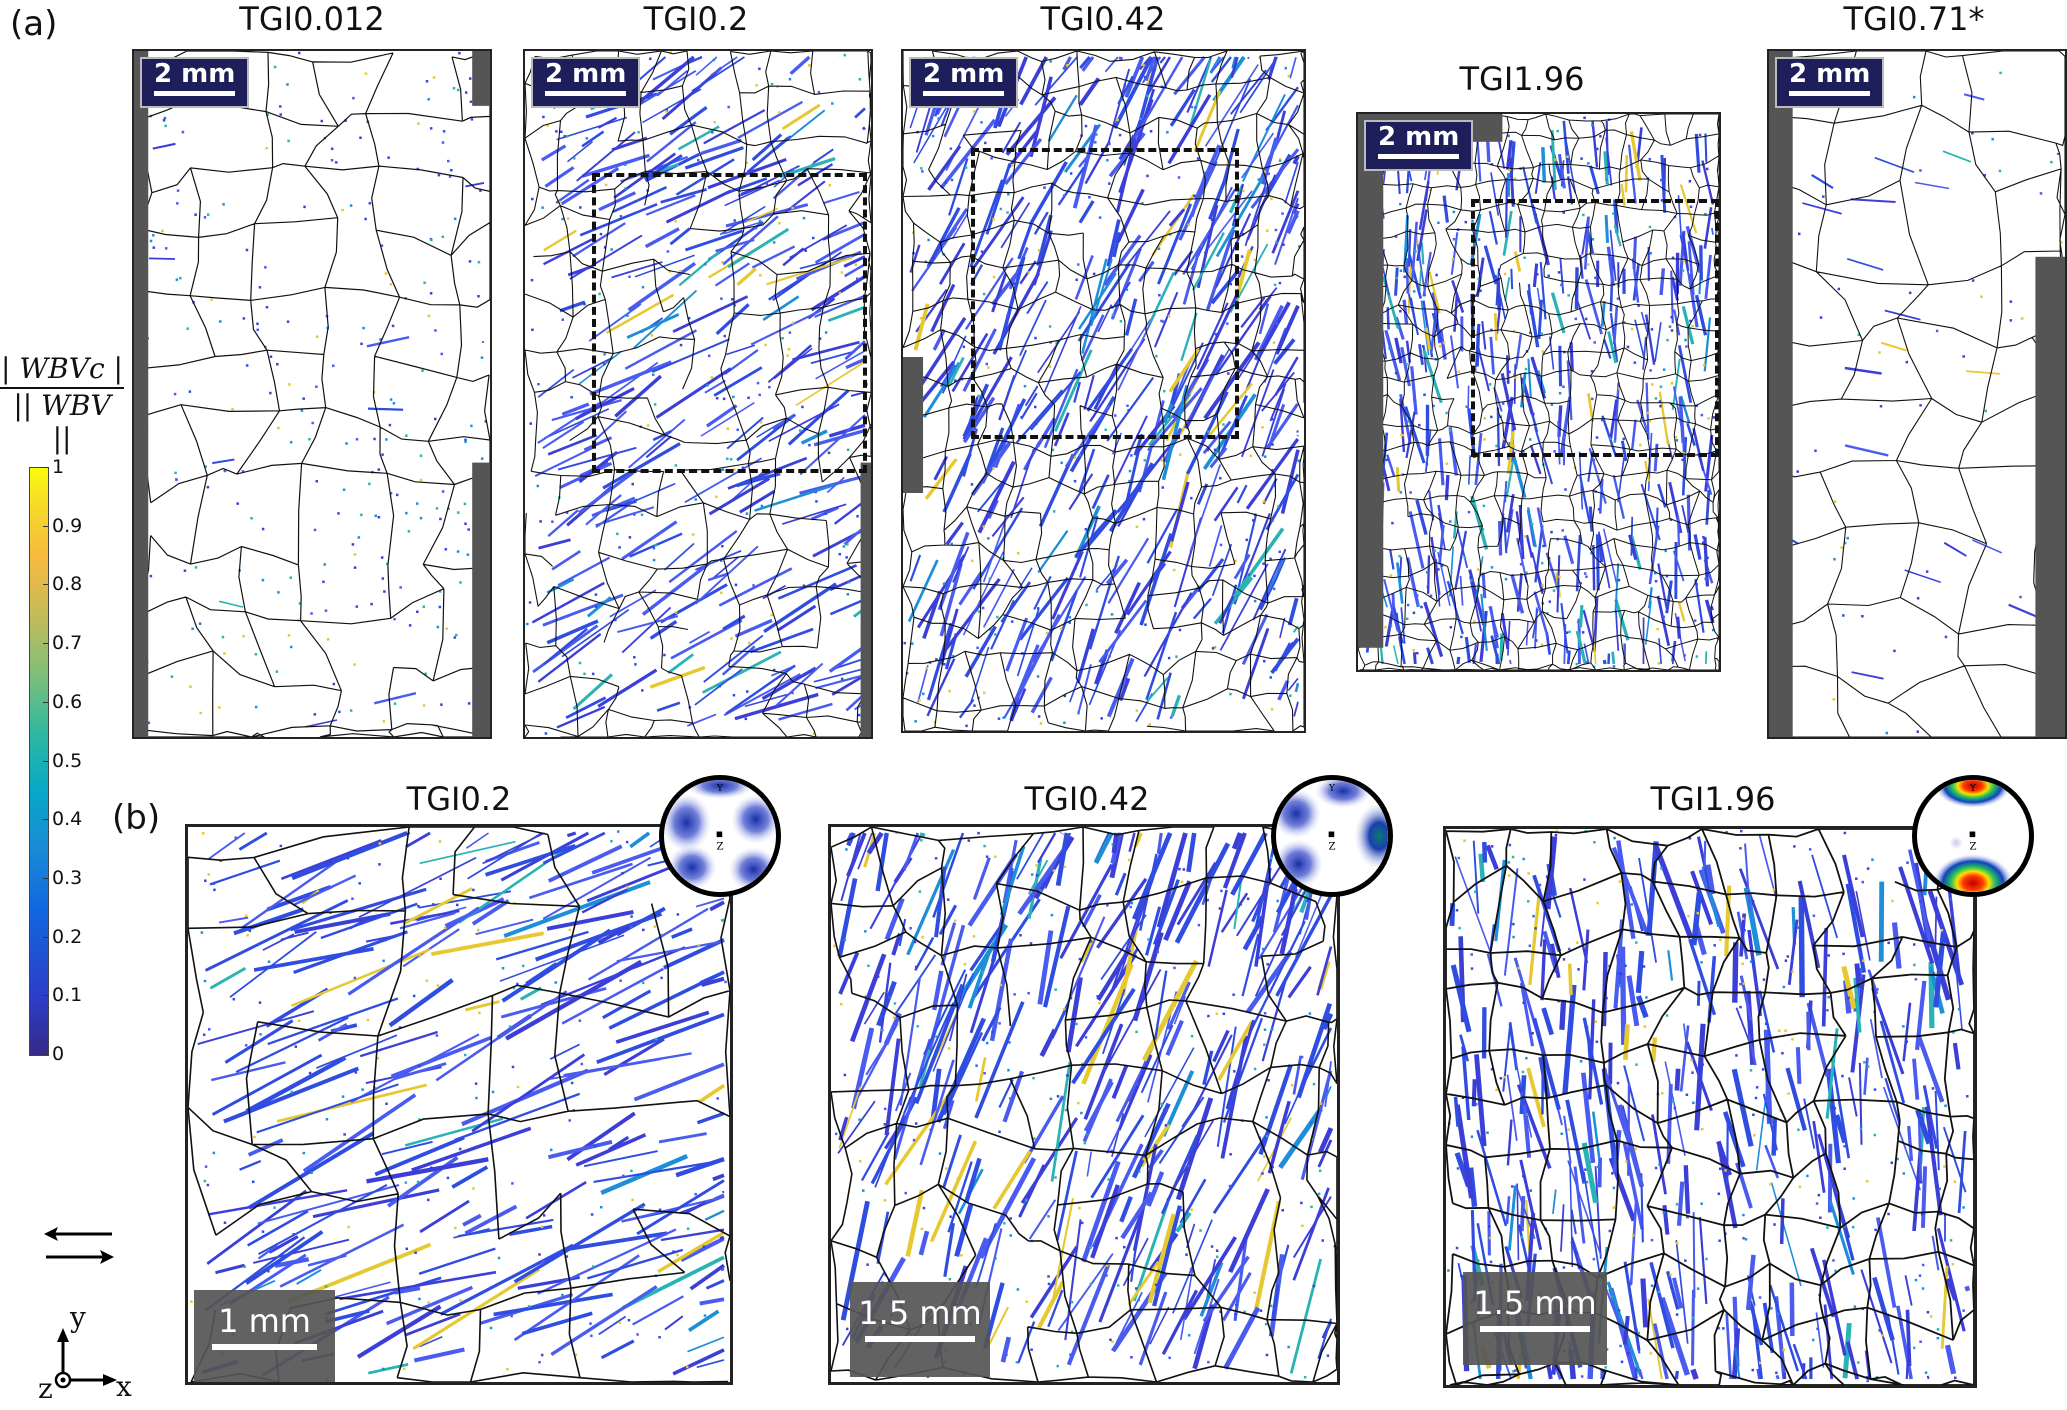 The width and height of the screenshot is (2067, 1410). Describe the element at coordinates (195, 82) in the screenshot. I see `scale-bar: 2 mm` at that location.